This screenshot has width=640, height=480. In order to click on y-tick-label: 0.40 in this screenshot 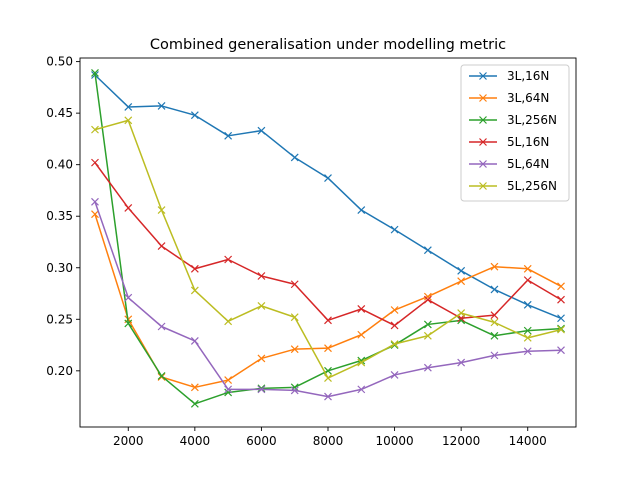, I will do `click(59, 165)`.